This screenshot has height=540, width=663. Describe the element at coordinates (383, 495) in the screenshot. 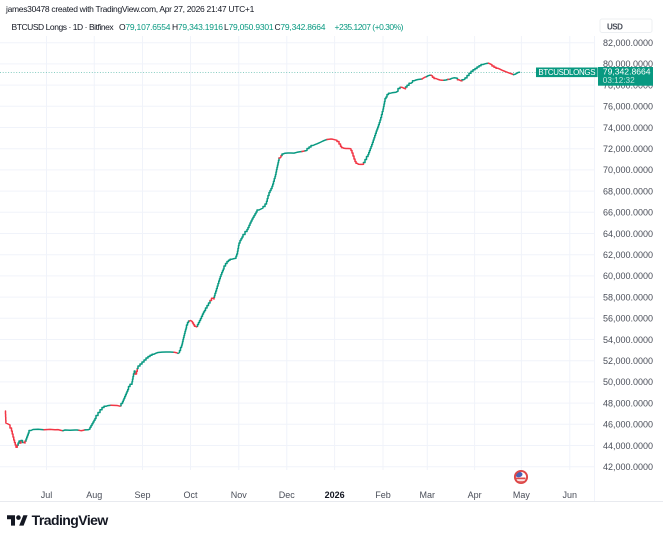

I see `svg-text: Feb` at that location.